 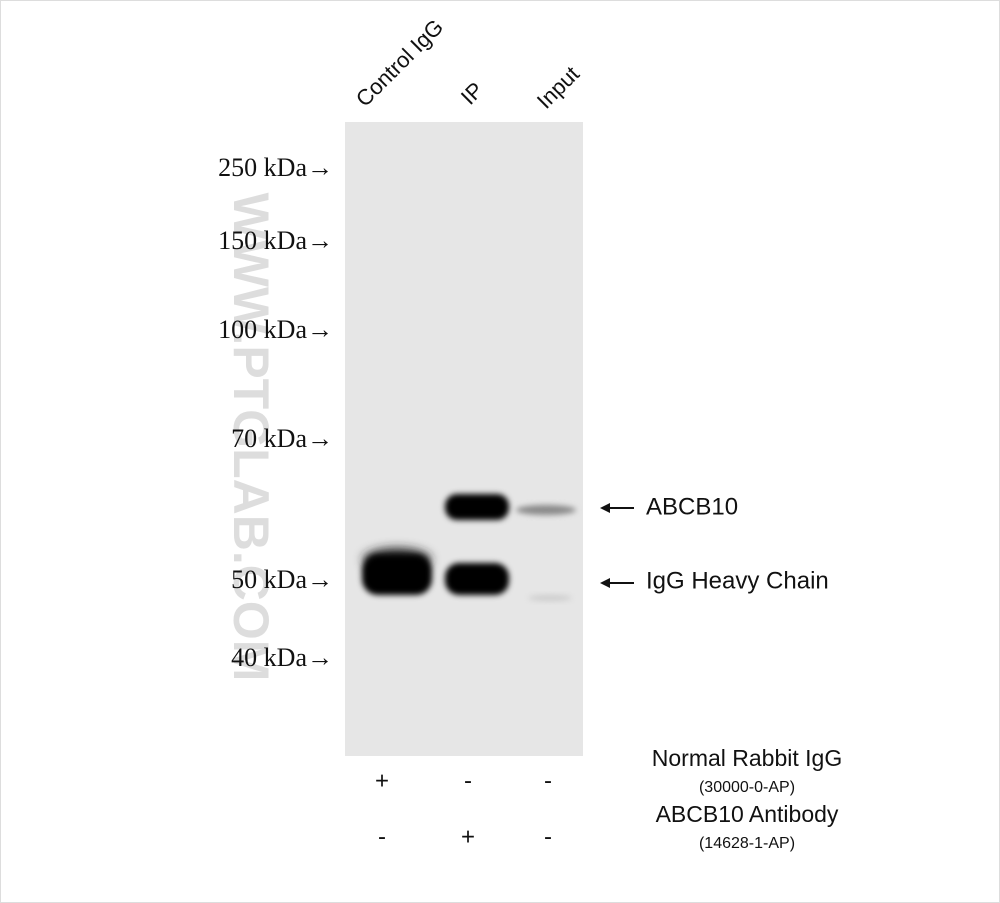 What do you see at coordinates (747, 843) in the screenshot?
I see `treatment-catalog: (14628-1-AP)` at bounding box center [747, 843].